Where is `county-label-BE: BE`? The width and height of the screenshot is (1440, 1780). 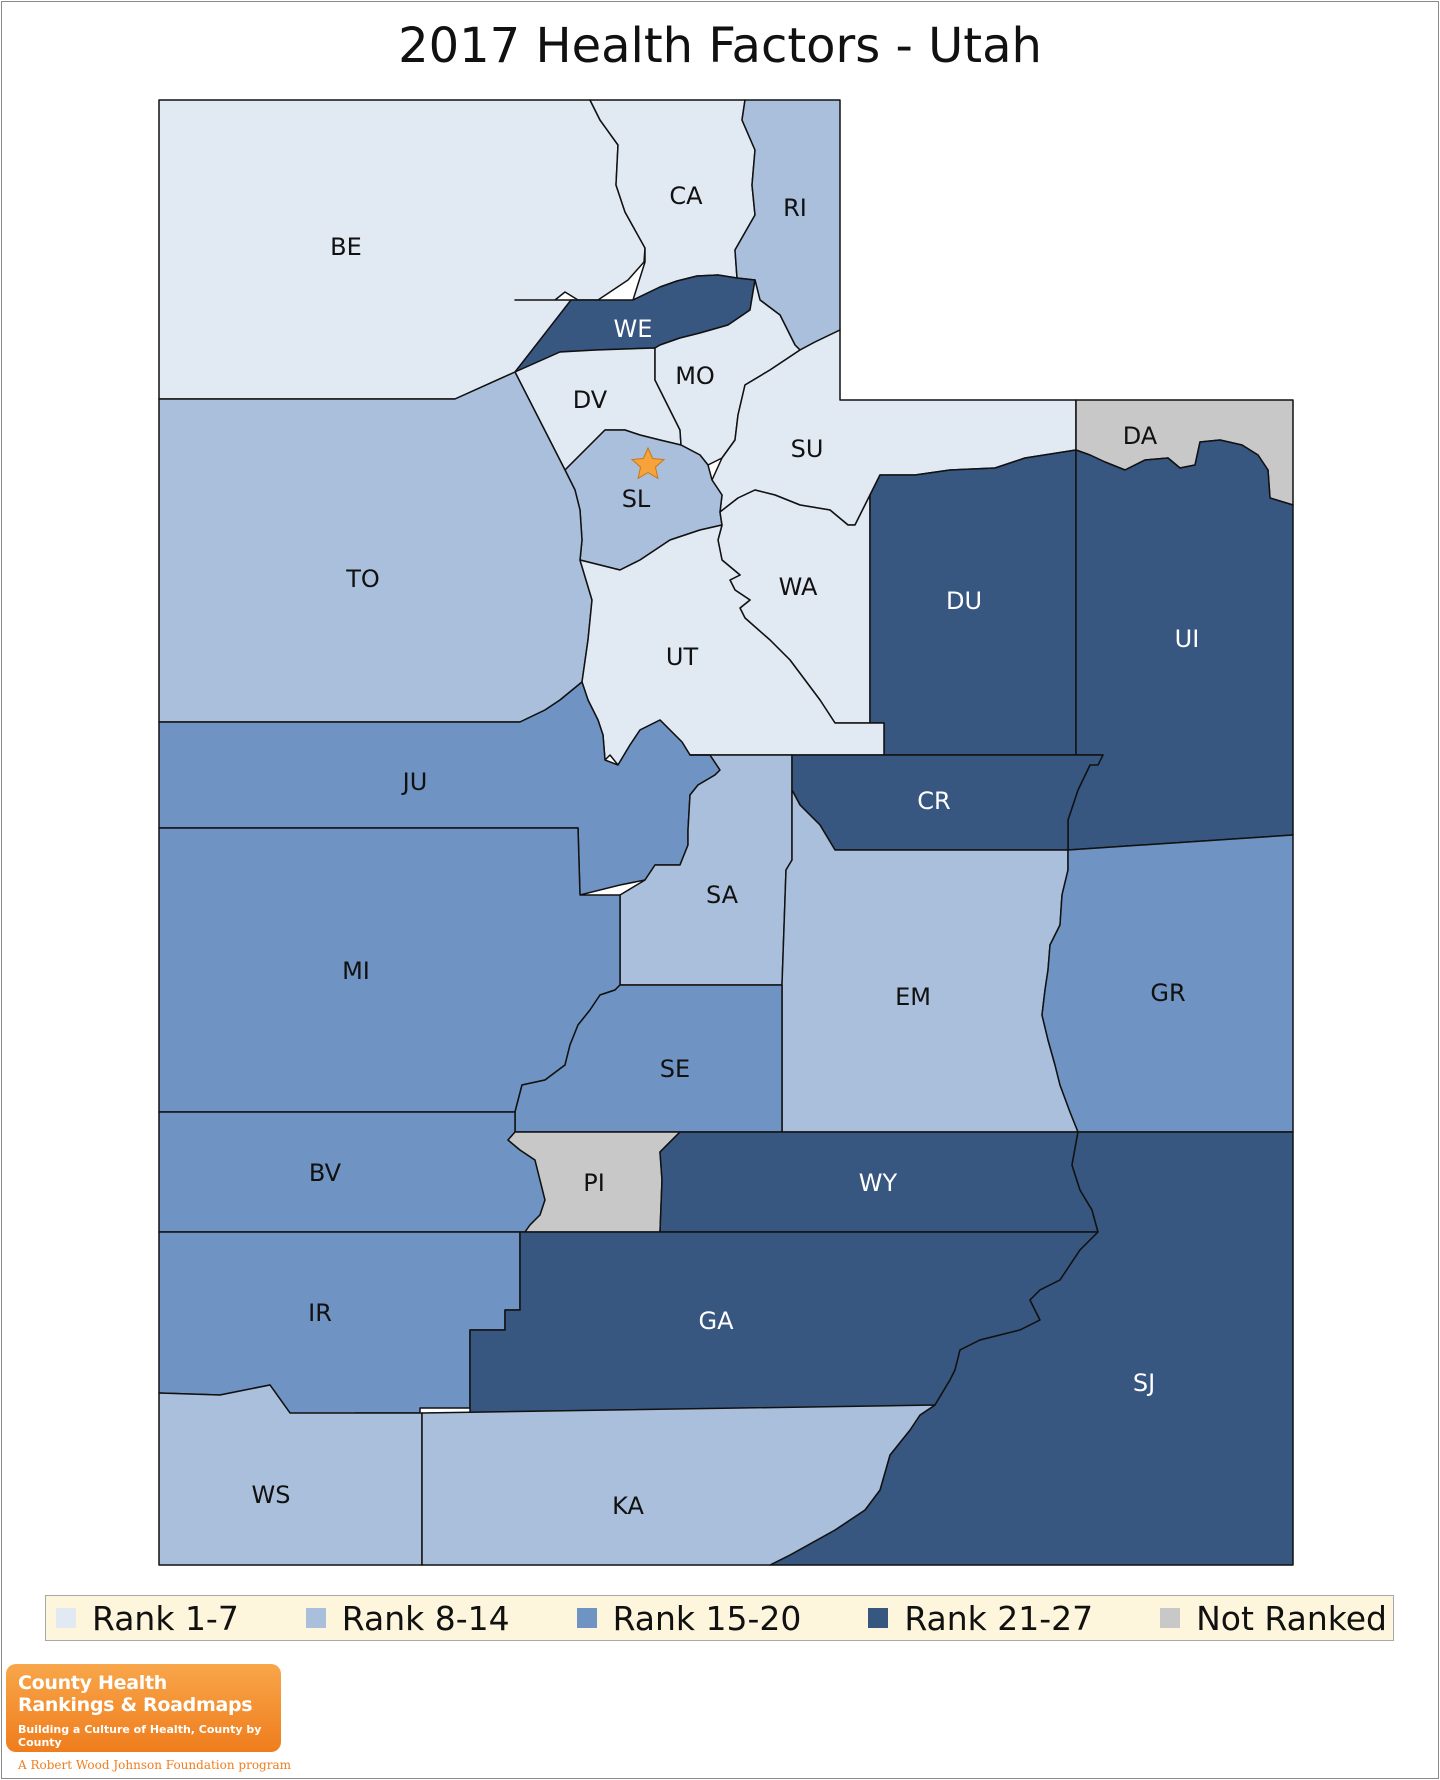 county-label-BE: BE is located at coordinates (346, 247).